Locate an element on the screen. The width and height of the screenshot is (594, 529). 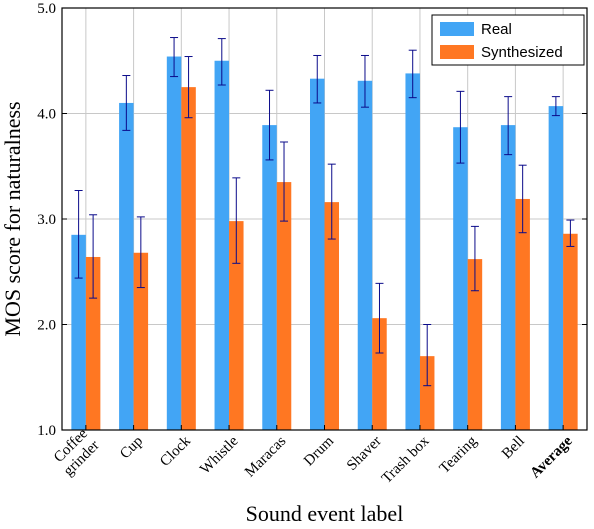
x-axis-title: Sound event label is located at coordinates (325, 513).